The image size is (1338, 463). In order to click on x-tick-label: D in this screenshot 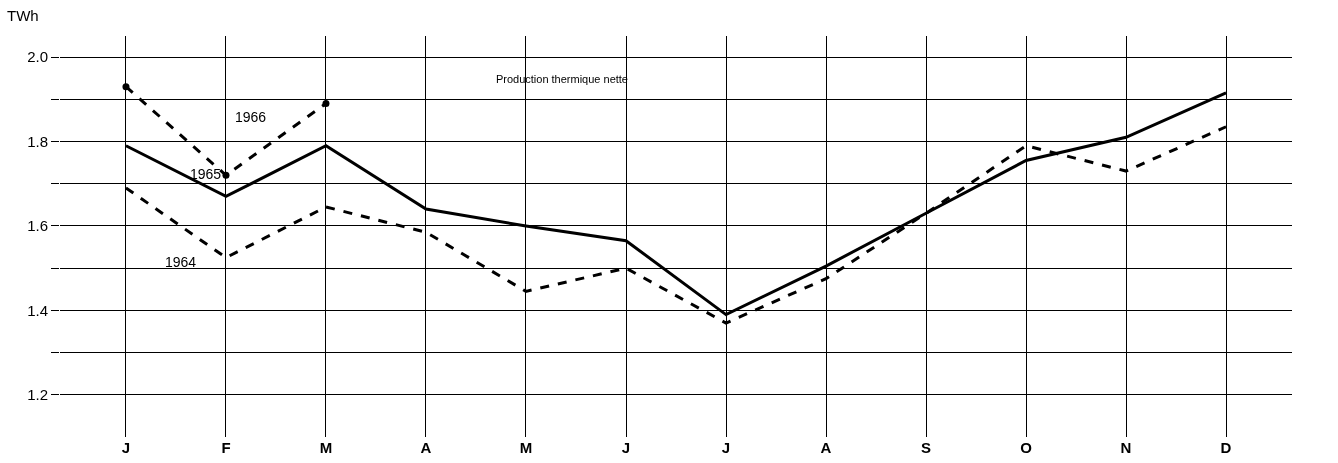, I will do `click(1226, 447)`.